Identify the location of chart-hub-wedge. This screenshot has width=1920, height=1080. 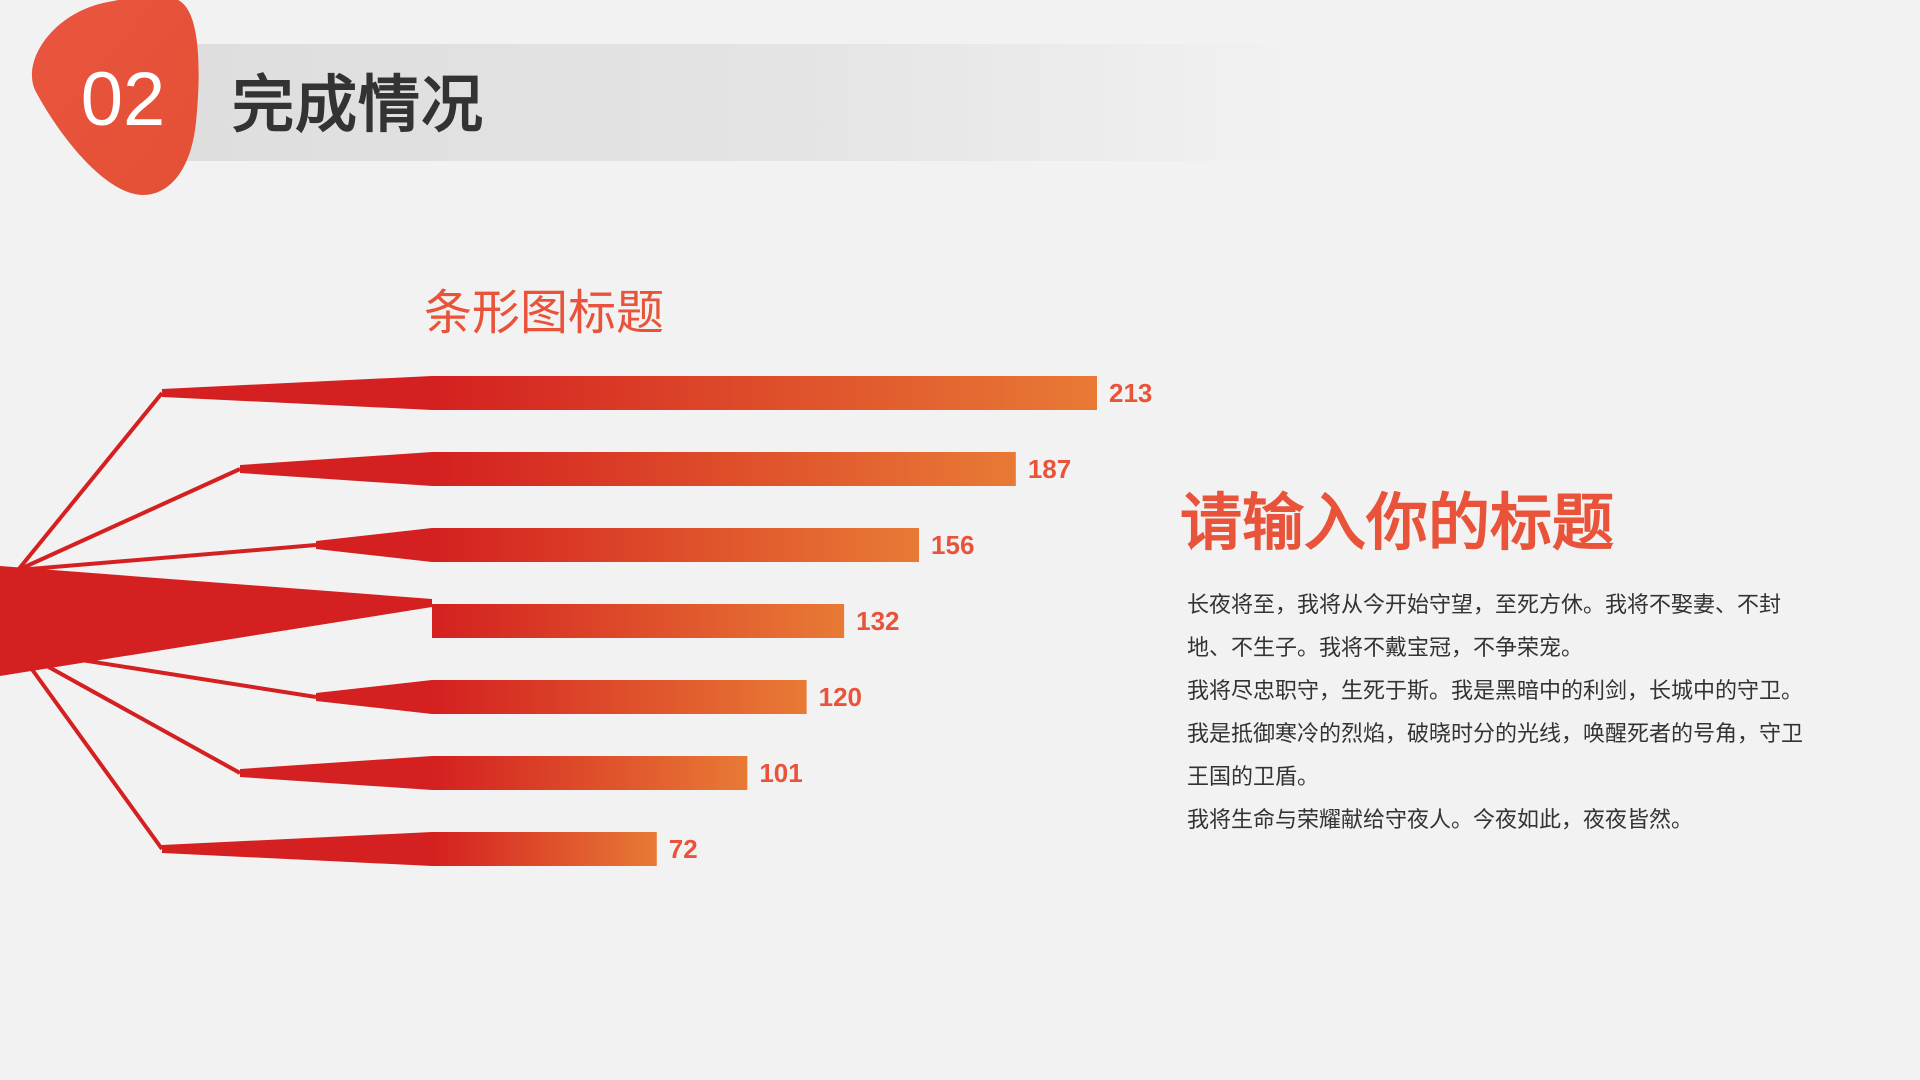
(216, 621).